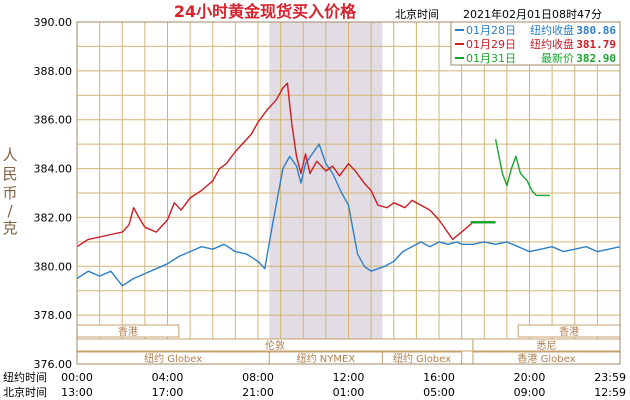 This screenshot has height=400, width=630. I want to click on x-tick-label: 23:59, so click(610, 377).